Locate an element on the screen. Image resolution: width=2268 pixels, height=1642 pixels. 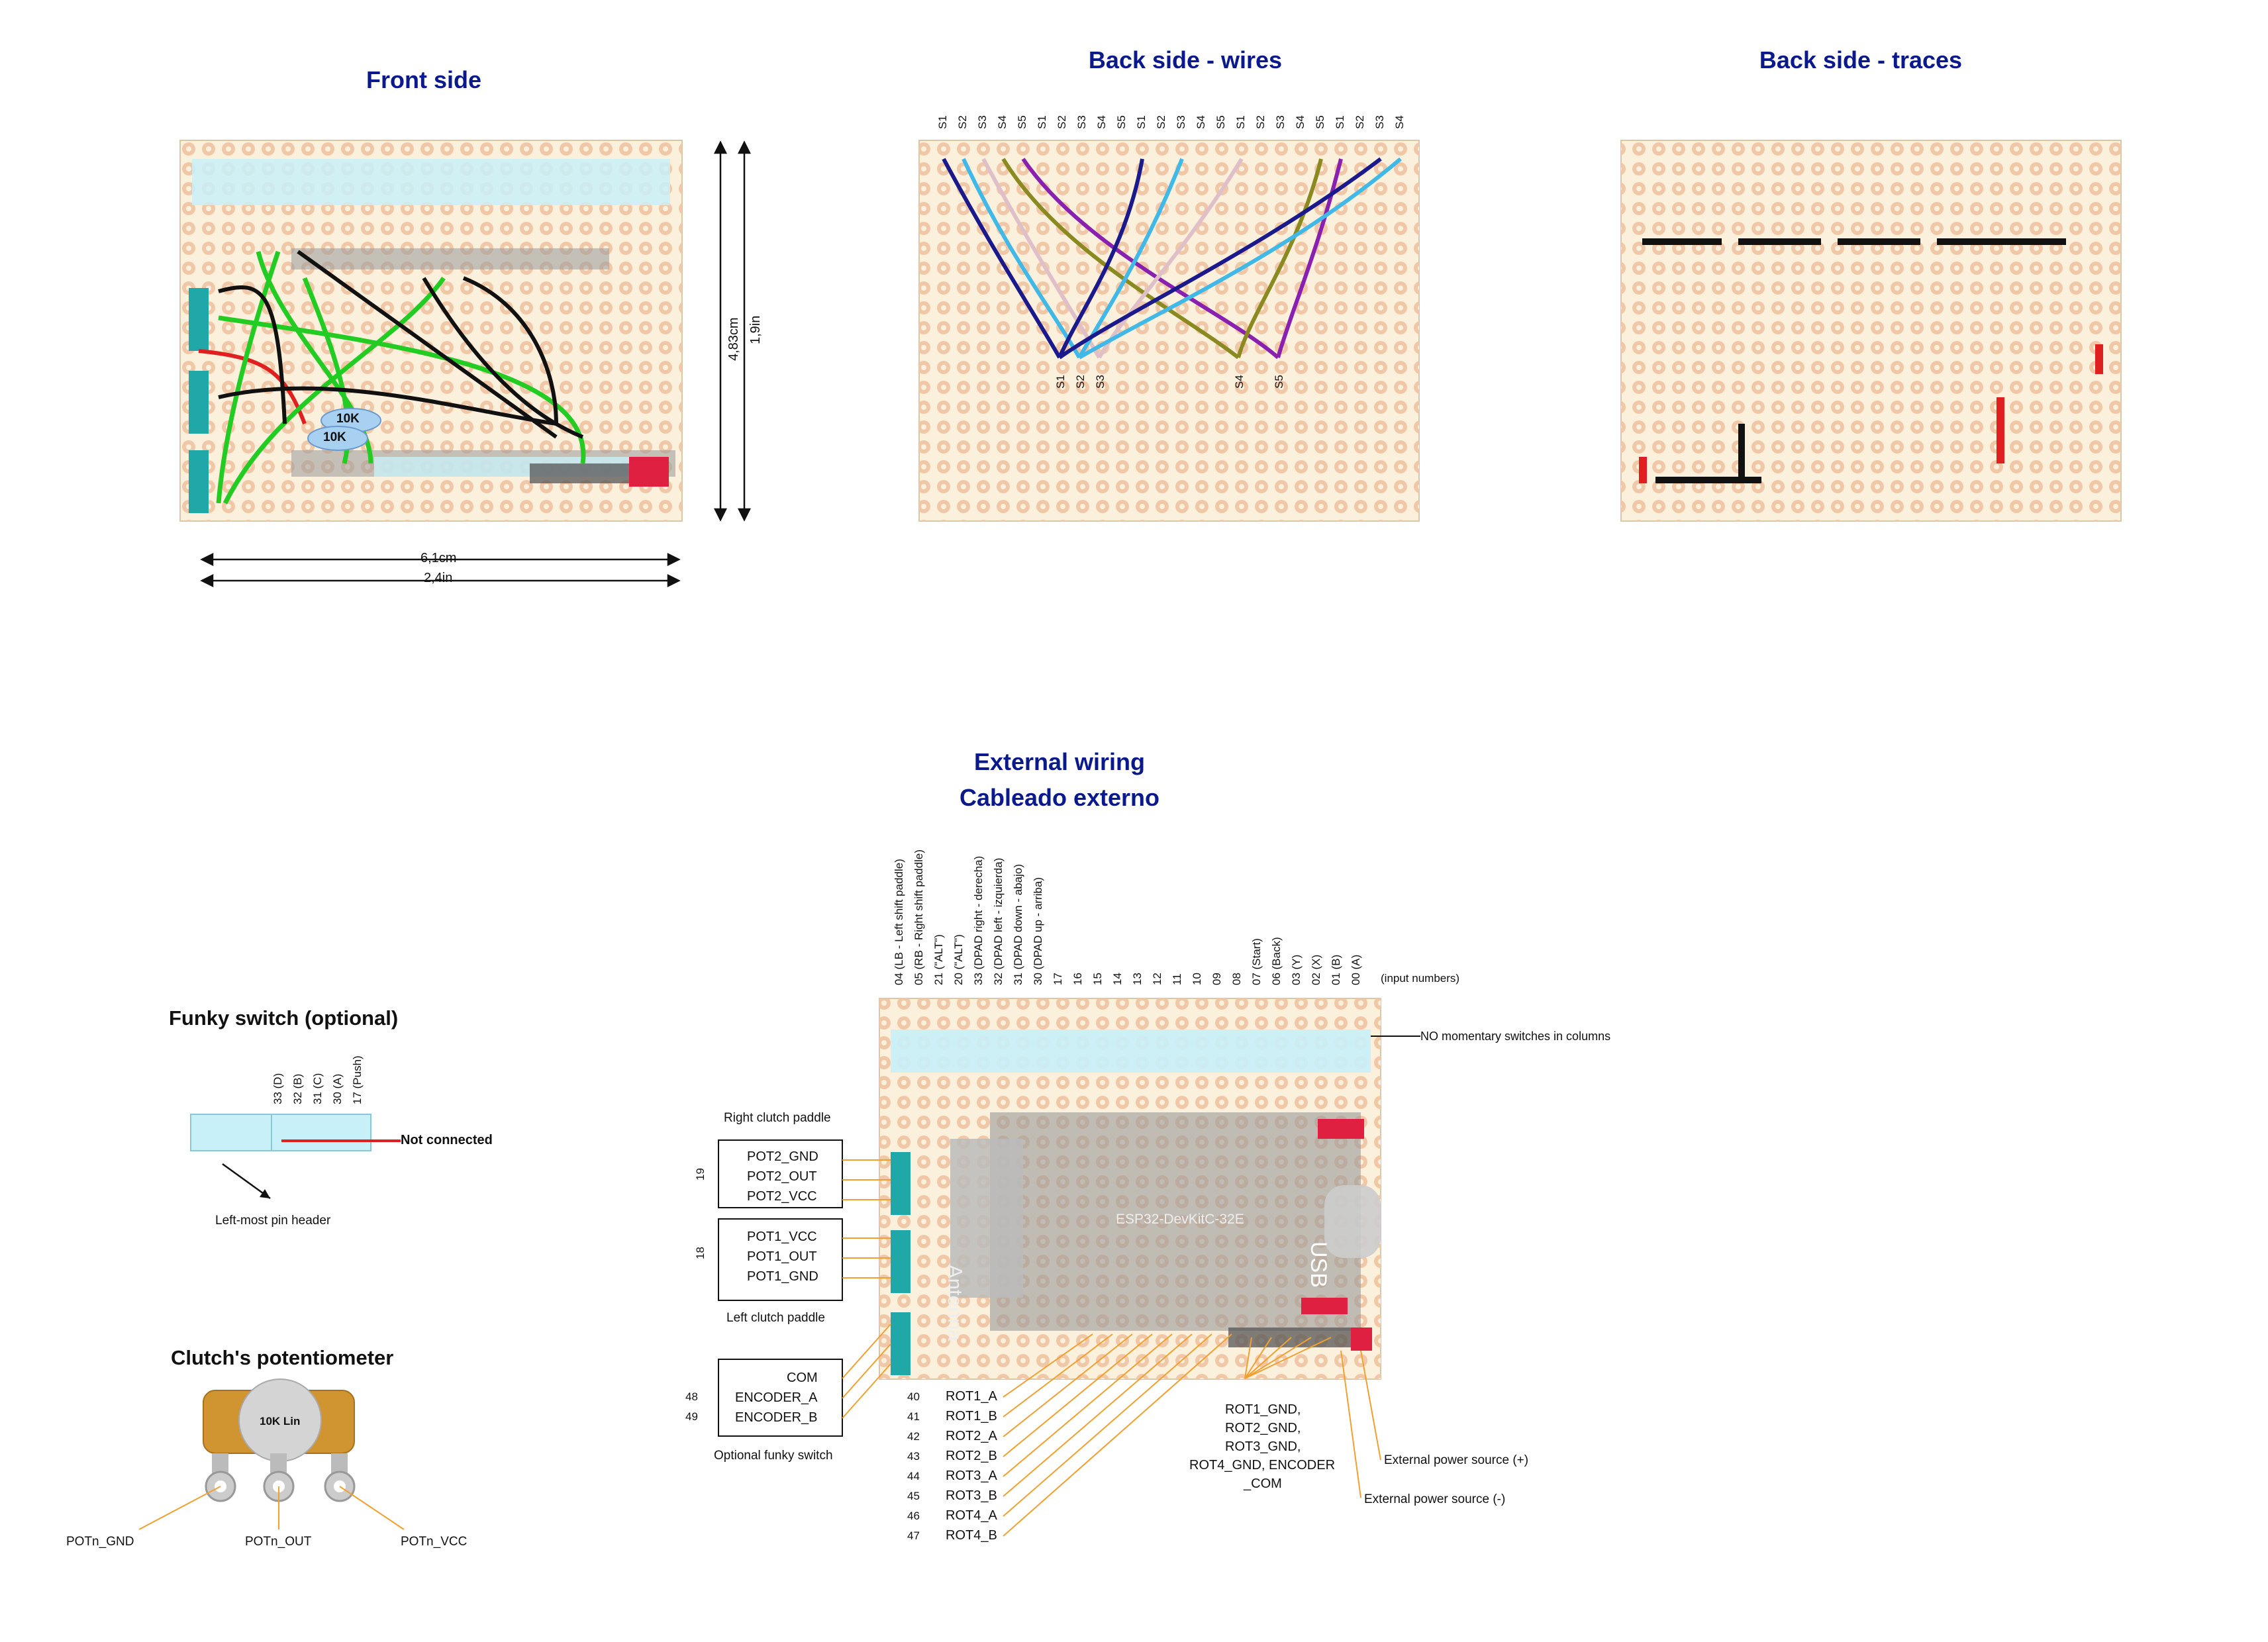
funky-pin-label: 32 (B) is located at coordinates (297, 1088).